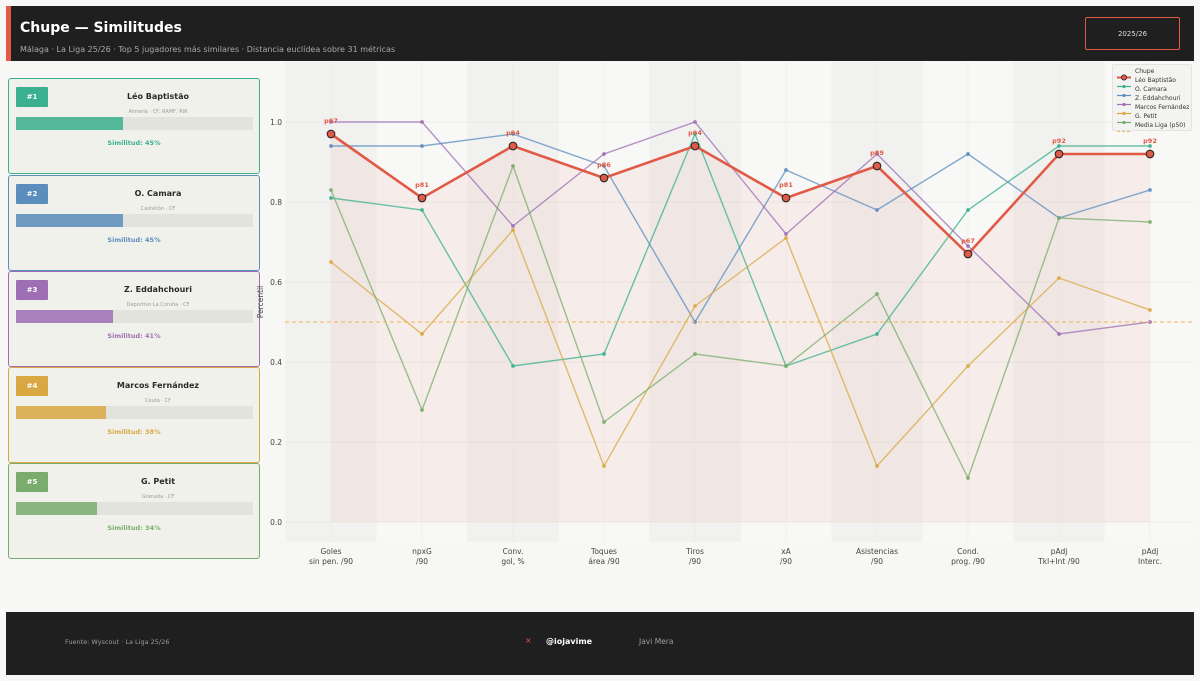  I want to click on x-tick-label: npxG, so click(422, 551).